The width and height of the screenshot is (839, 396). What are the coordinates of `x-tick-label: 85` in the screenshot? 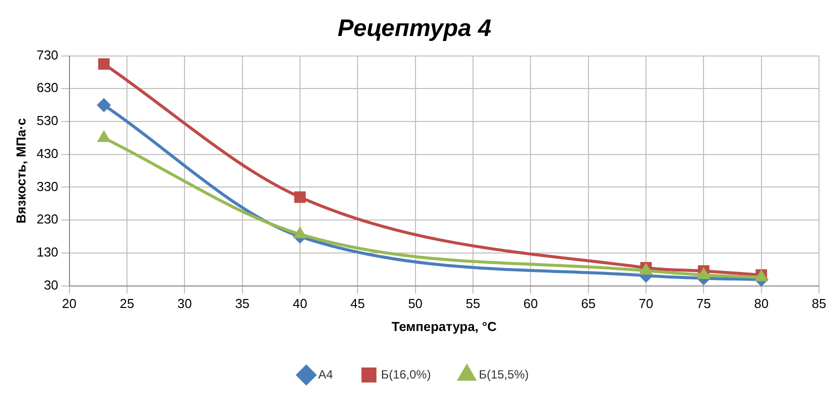 It's located at (819, 304).